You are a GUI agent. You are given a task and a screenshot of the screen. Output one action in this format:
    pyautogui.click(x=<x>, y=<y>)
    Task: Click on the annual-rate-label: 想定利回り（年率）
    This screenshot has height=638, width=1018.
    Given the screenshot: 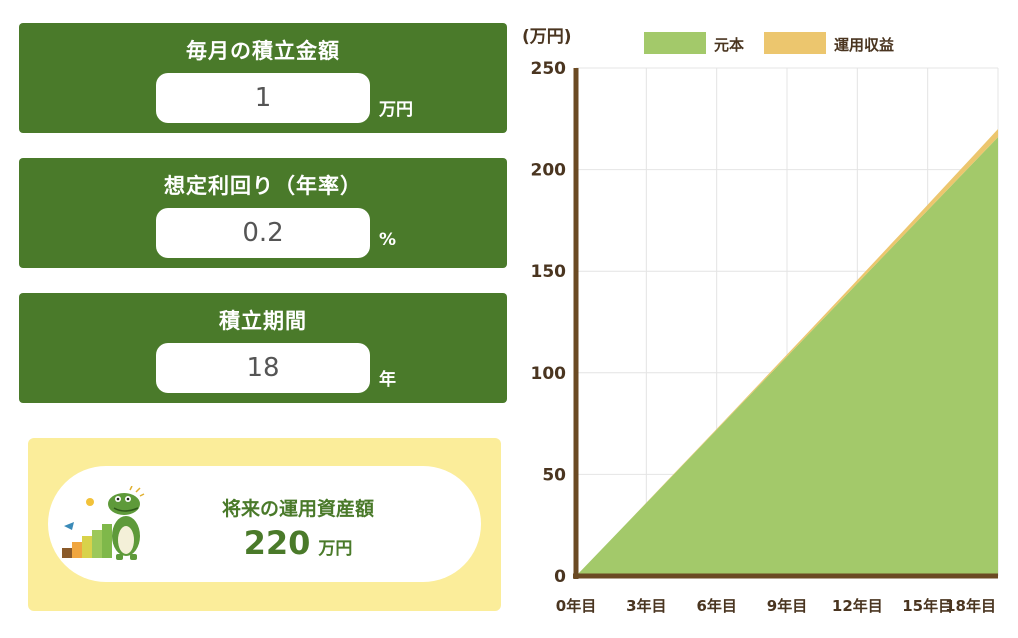 What is the action you would take?
    pyautogui.click(x=263, y=186)
    